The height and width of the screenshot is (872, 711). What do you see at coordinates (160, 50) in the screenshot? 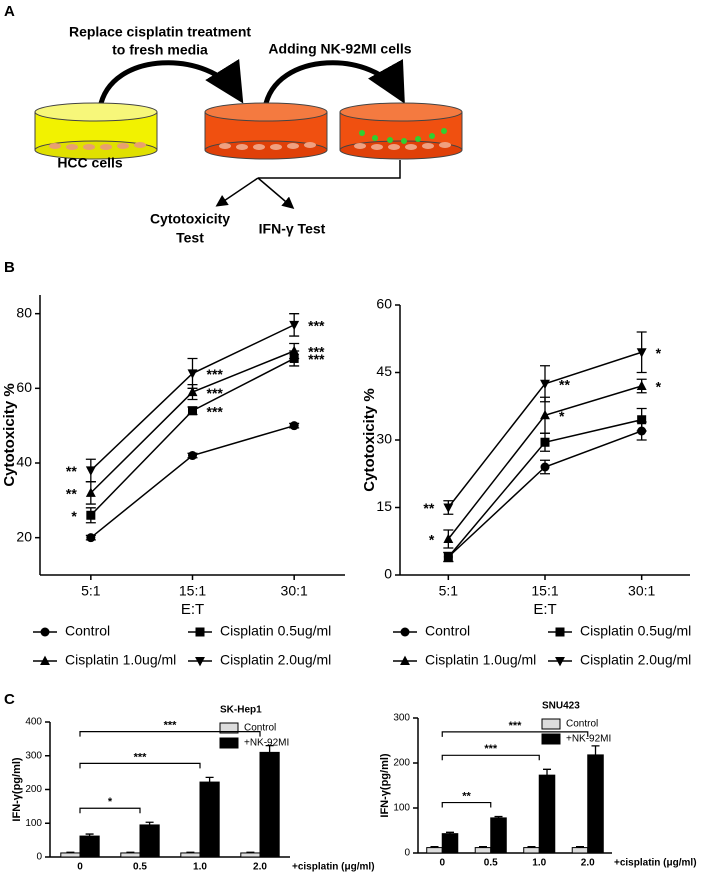
I see `step-text: to fresh media` at bounding box center [160, 50].